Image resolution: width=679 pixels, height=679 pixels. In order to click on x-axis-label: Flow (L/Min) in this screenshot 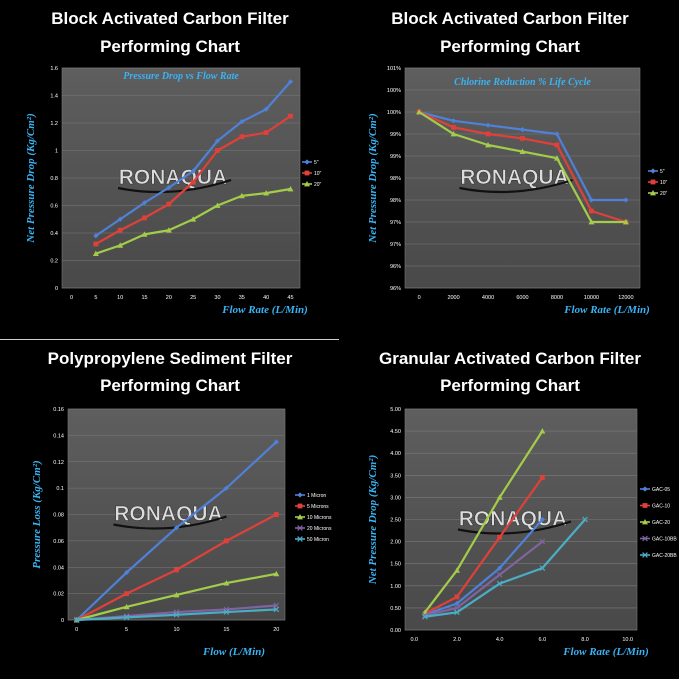, I will do `click(233, 652)`.